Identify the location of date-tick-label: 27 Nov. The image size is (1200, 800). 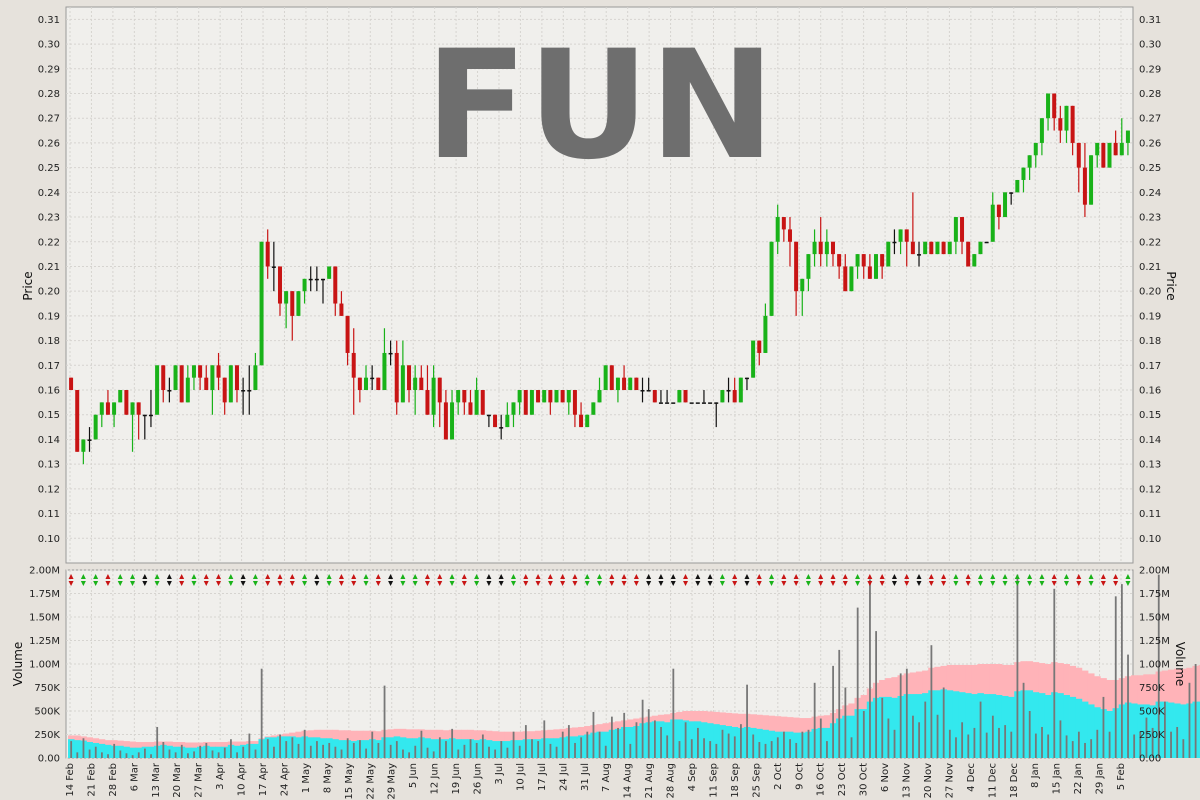
(949, 781).